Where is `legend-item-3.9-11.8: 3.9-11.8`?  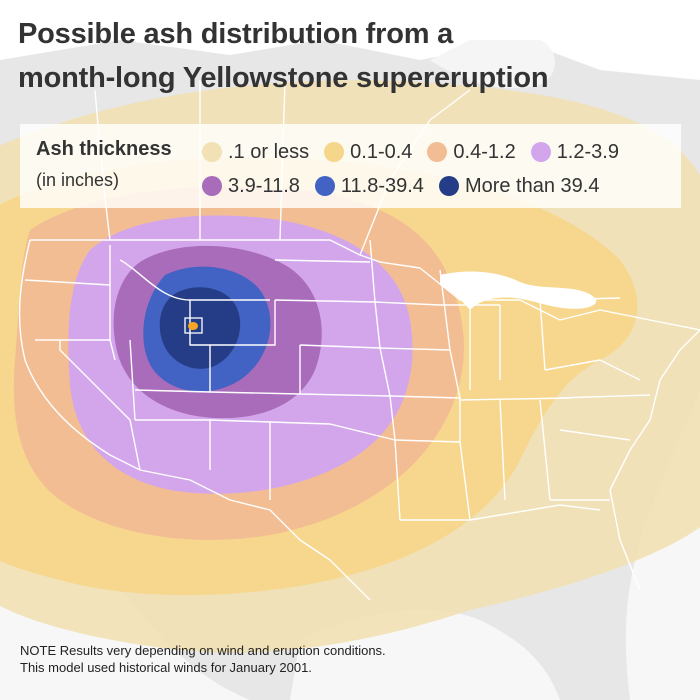
legend-item-3.9-11.8: 3.9-11.8 is located at coordinates (251, 186).